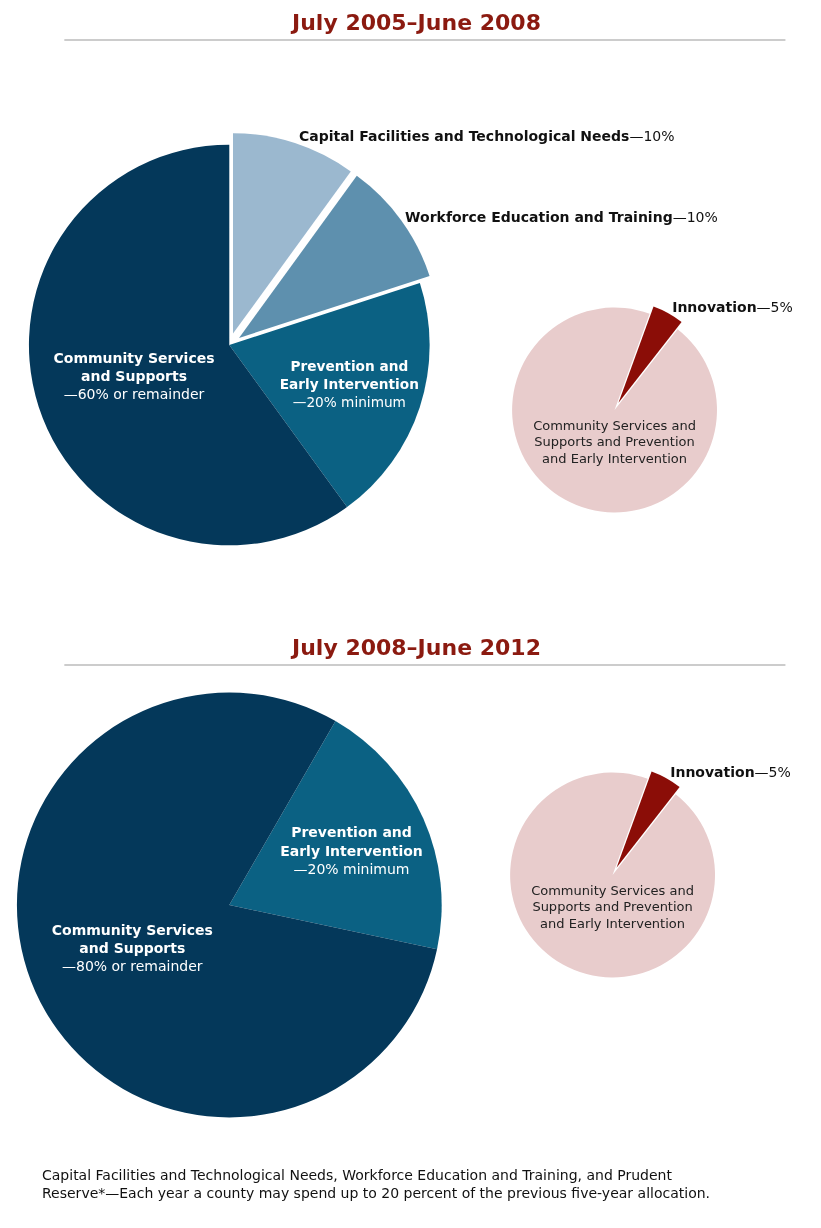  I want to click on slice-label: Capital Facilities and Technological Needs, so click(464, 135).